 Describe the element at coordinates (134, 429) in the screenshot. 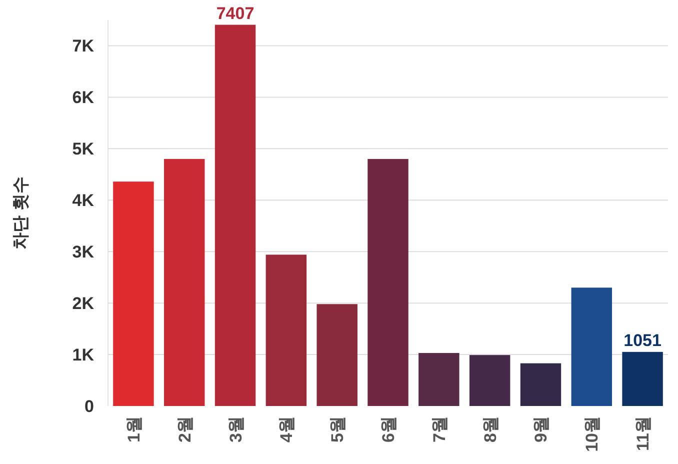

I see `x-tick-label: 1월` at that location.